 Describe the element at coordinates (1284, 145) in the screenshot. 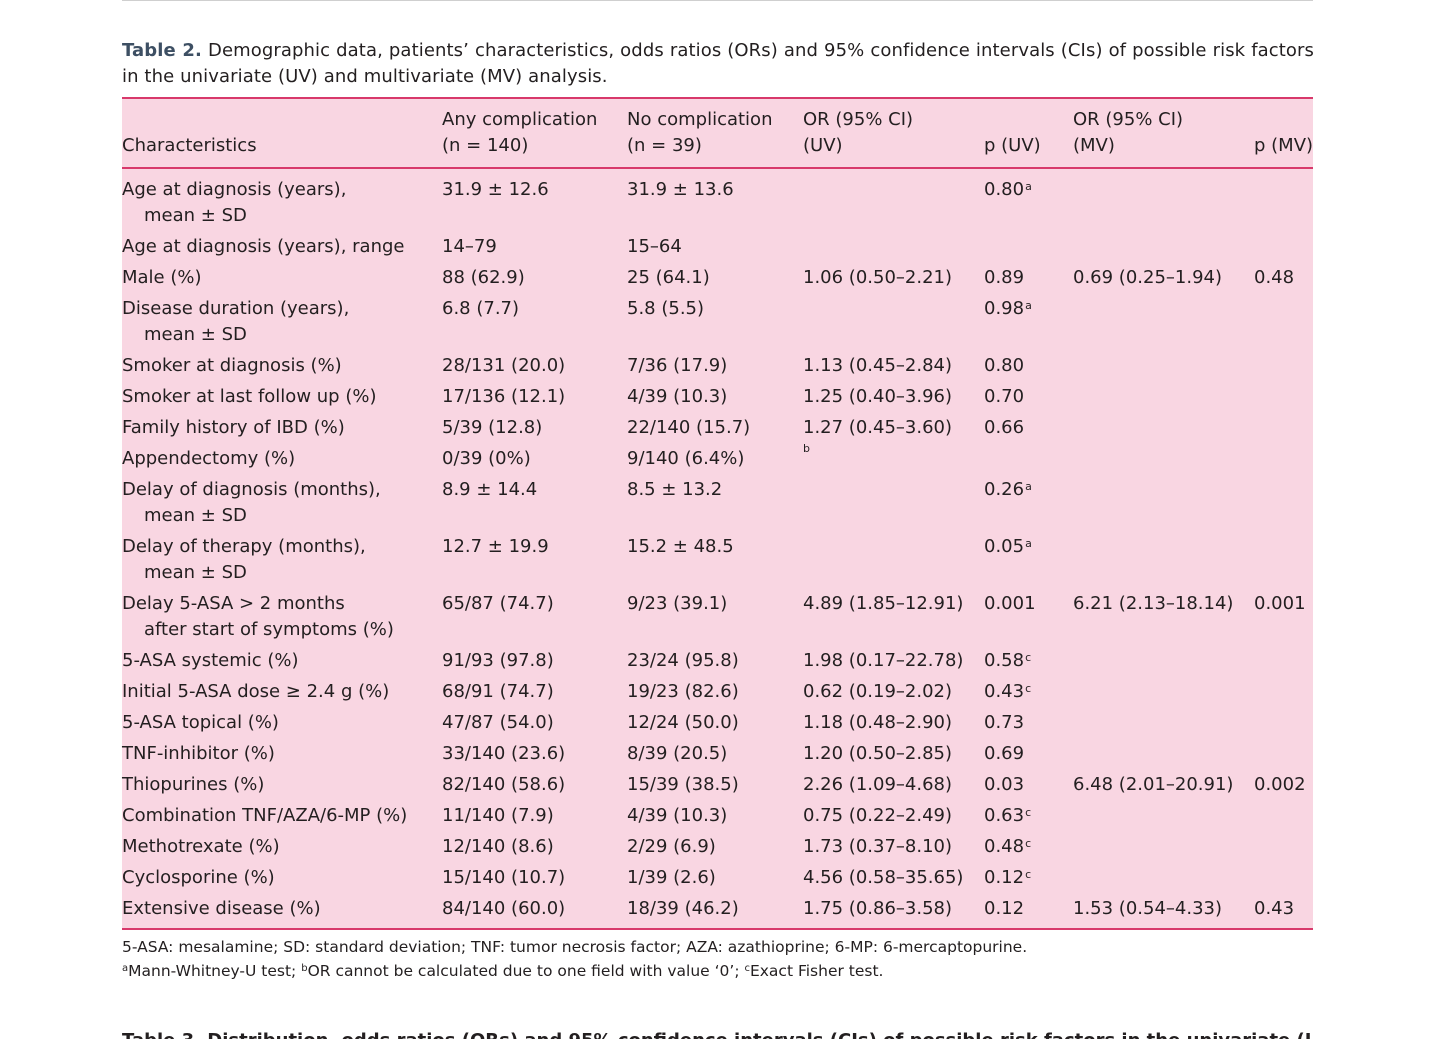

I see `header-p-mv: p (MV)` at that location.